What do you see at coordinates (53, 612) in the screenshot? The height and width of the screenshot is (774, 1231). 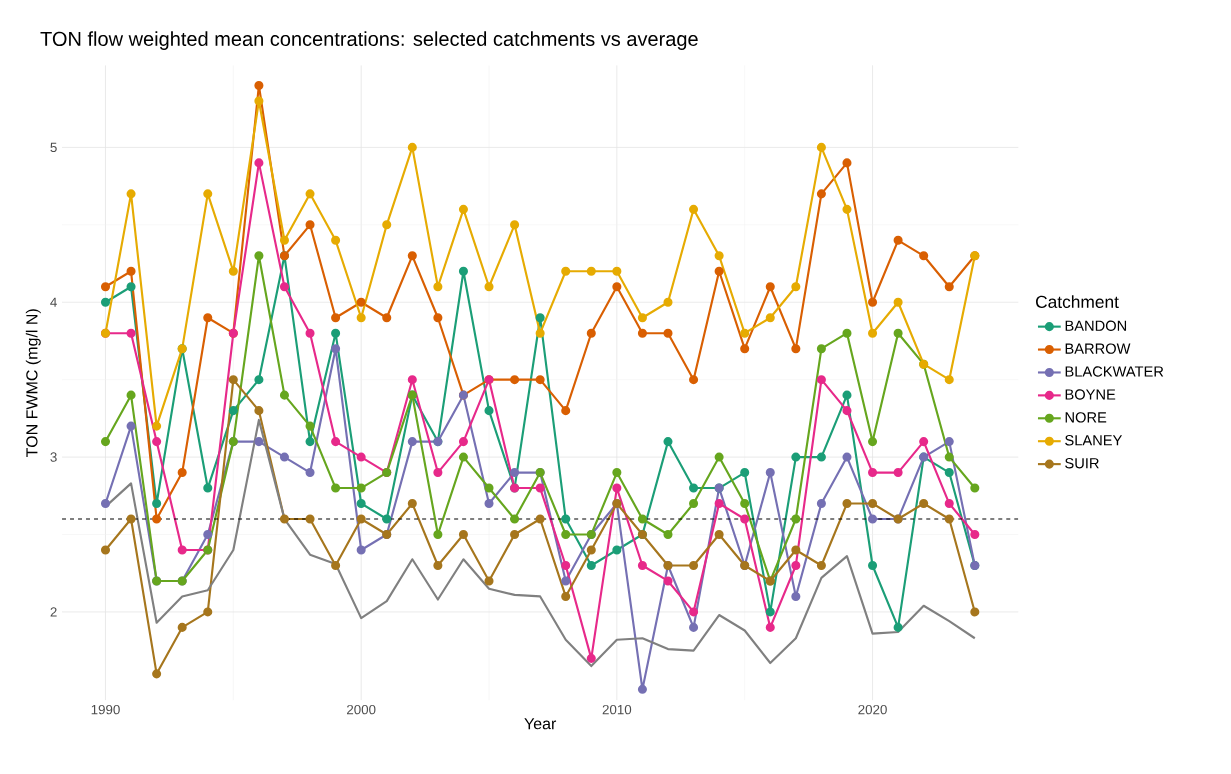 I see `y-tick-label: 2` at bounding box center [53, 612].